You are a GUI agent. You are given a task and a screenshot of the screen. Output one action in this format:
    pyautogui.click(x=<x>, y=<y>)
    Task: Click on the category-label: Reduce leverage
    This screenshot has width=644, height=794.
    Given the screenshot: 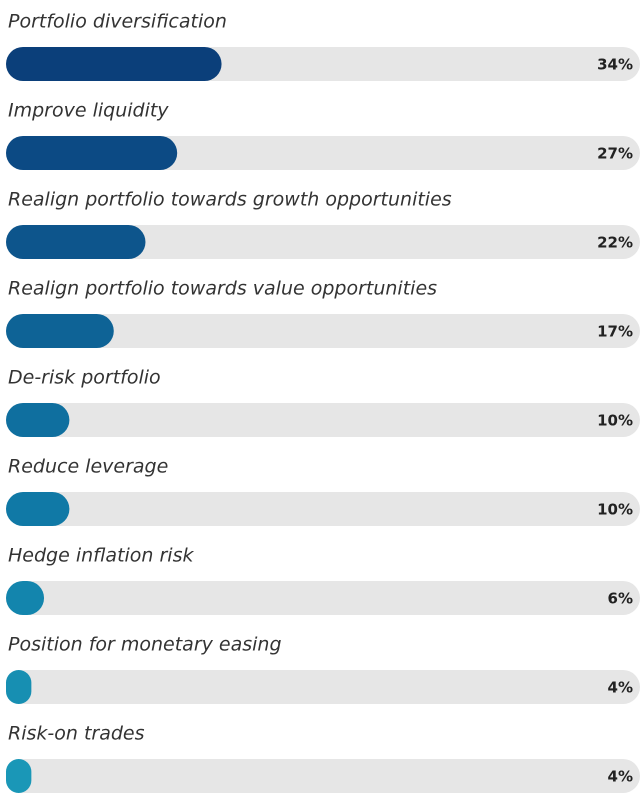 What is the action you would take?
    pyautogui.click(x=88, y=467)
    